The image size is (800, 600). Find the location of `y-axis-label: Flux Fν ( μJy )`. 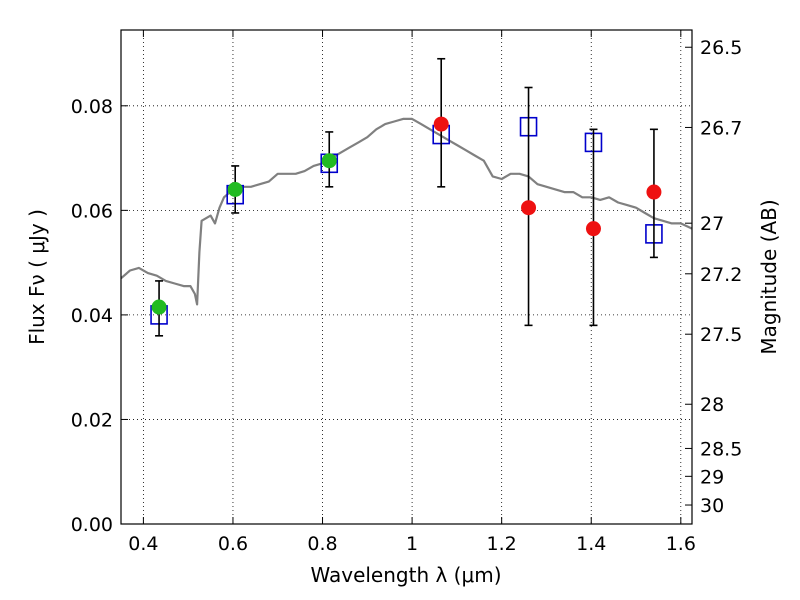

y-axis-label: Flux Fν ( μJy ) is located at coordinates (37, 277).